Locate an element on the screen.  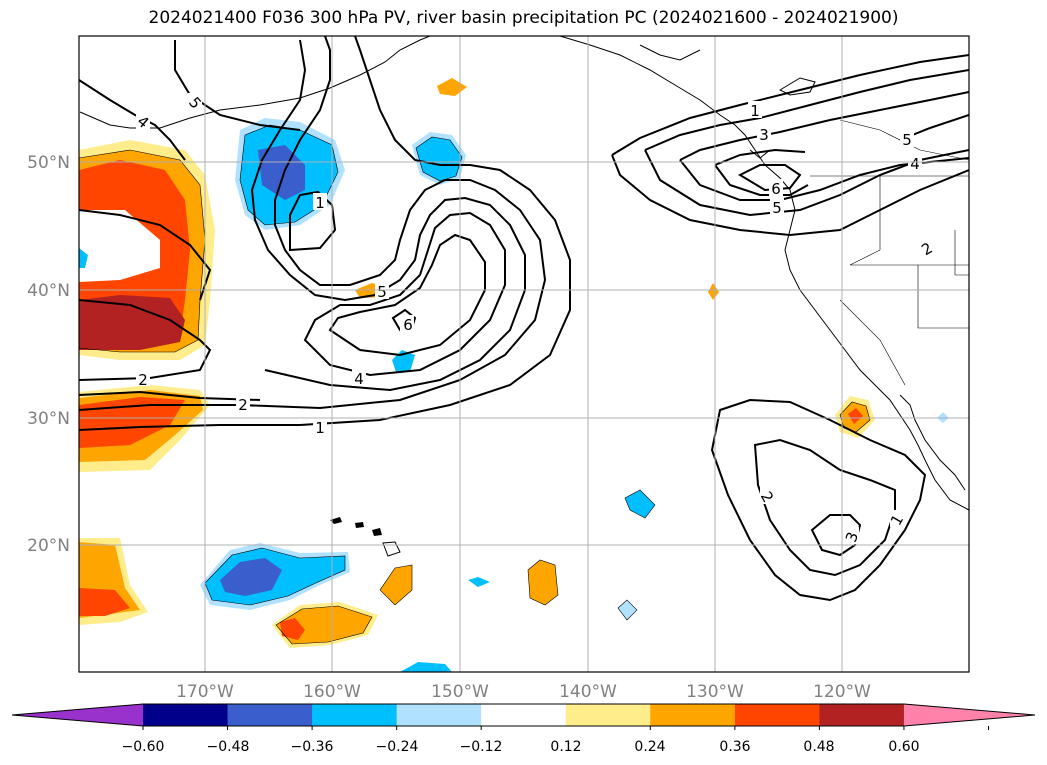
lon-label-120w: 120°W is located at coordinates (842, 692).